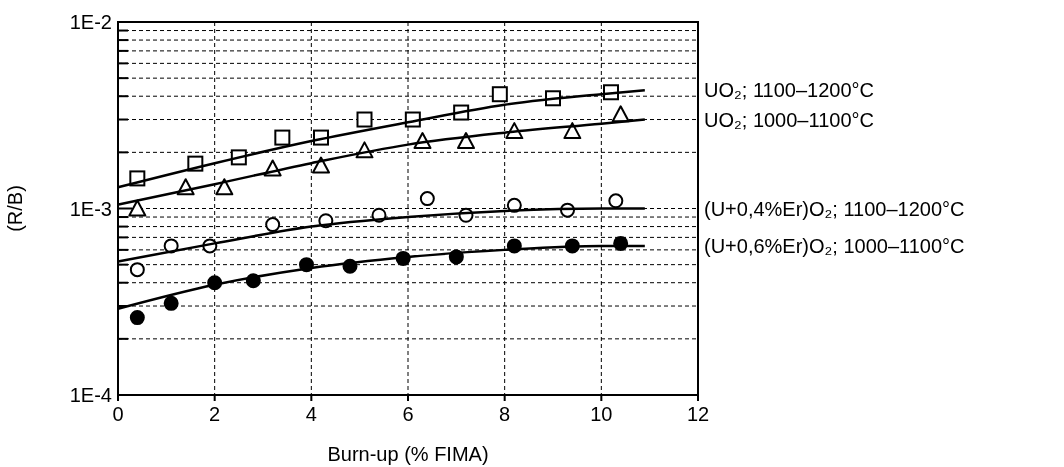 The image size is (1064, 467). I want to click on text: (U+0,6%Er)O₂; 1000–1100°C, so click(834, 245).